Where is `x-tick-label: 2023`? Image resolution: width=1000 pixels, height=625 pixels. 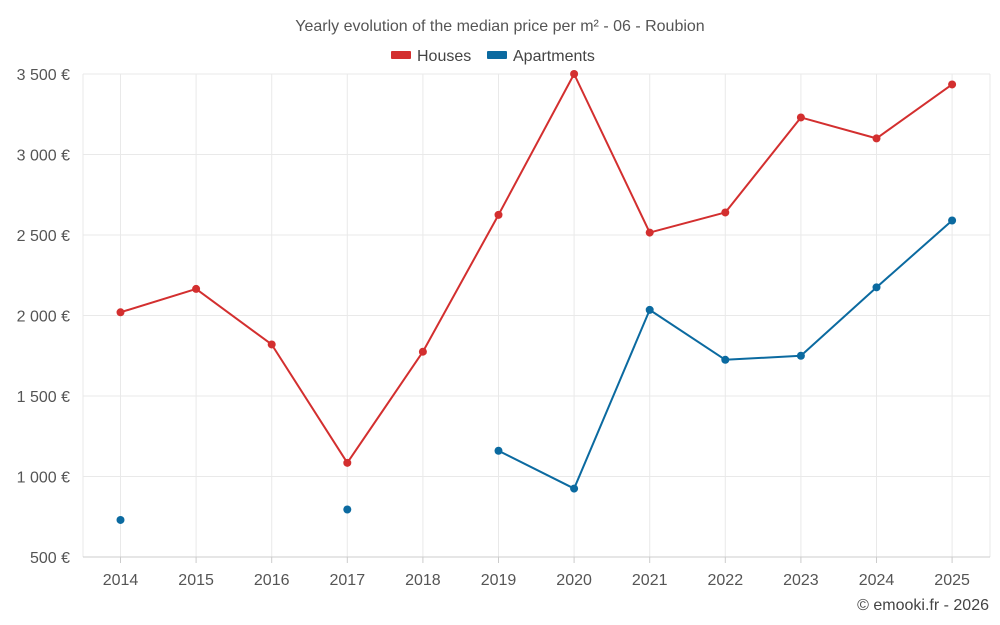 x-tick-label: 2023 is located at coordinates (801, 580).